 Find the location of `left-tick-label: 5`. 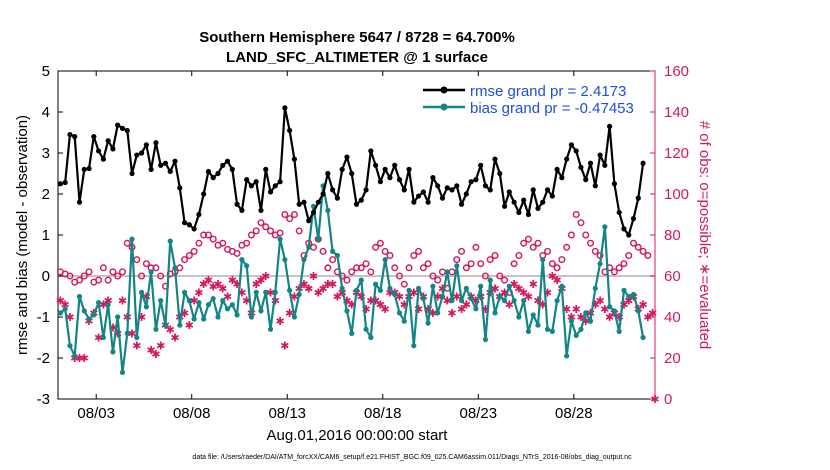

left-tick-label: 5 is located at coordinates (46, 71).